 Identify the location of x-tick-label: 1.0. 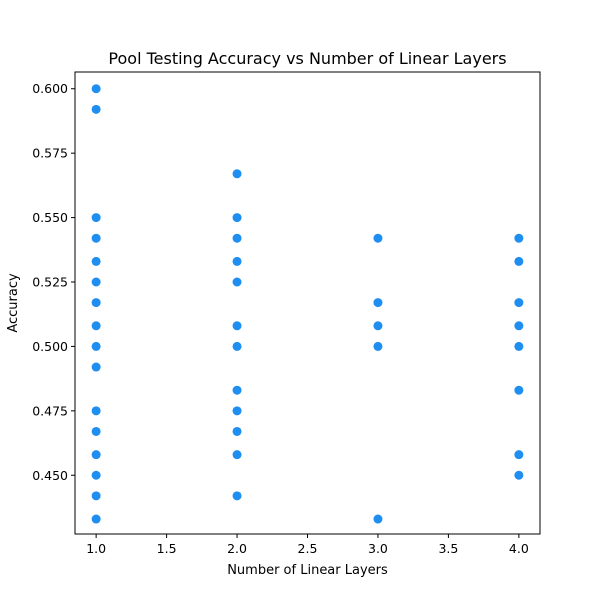
(96, 548).